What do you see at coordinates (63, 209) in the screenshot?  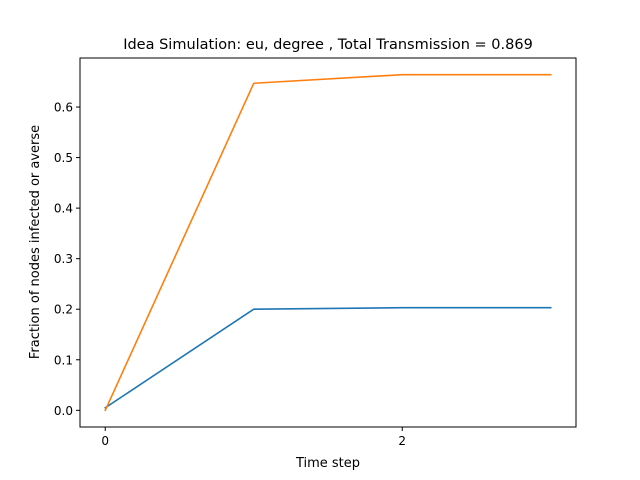 I see `y-tick-label: 0.4` at bounding box center [63, 209].